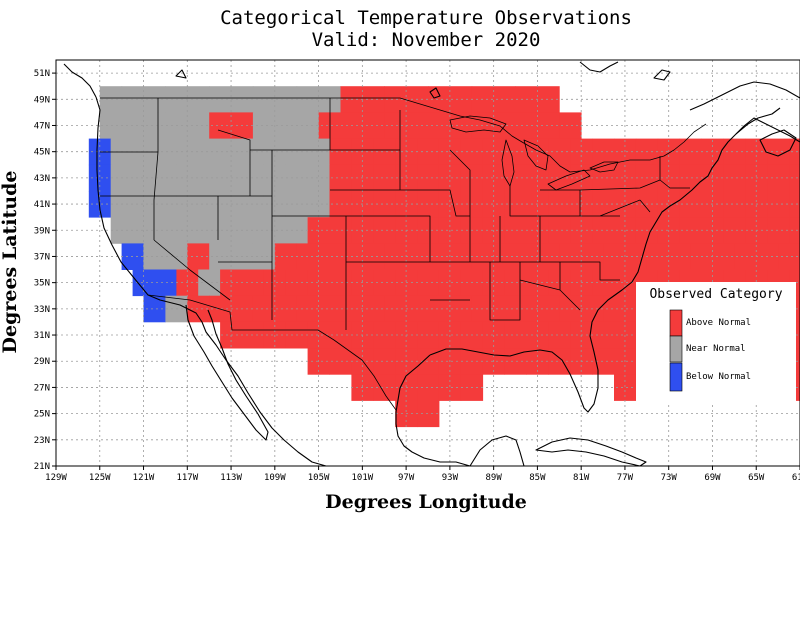  What do you see at coordinates (42, 388) in the screenshot?
I see `y-tick-label: 27N` at bounding box center [42, 388].